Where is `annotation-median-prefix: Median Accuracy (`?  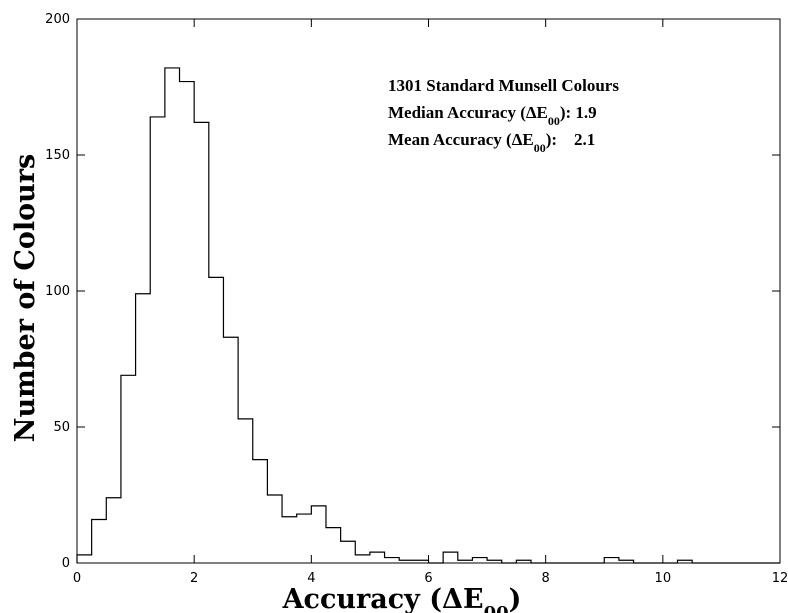 annotation-median-prefix: Median Accuracy ( is located at coordinates (457, 112).